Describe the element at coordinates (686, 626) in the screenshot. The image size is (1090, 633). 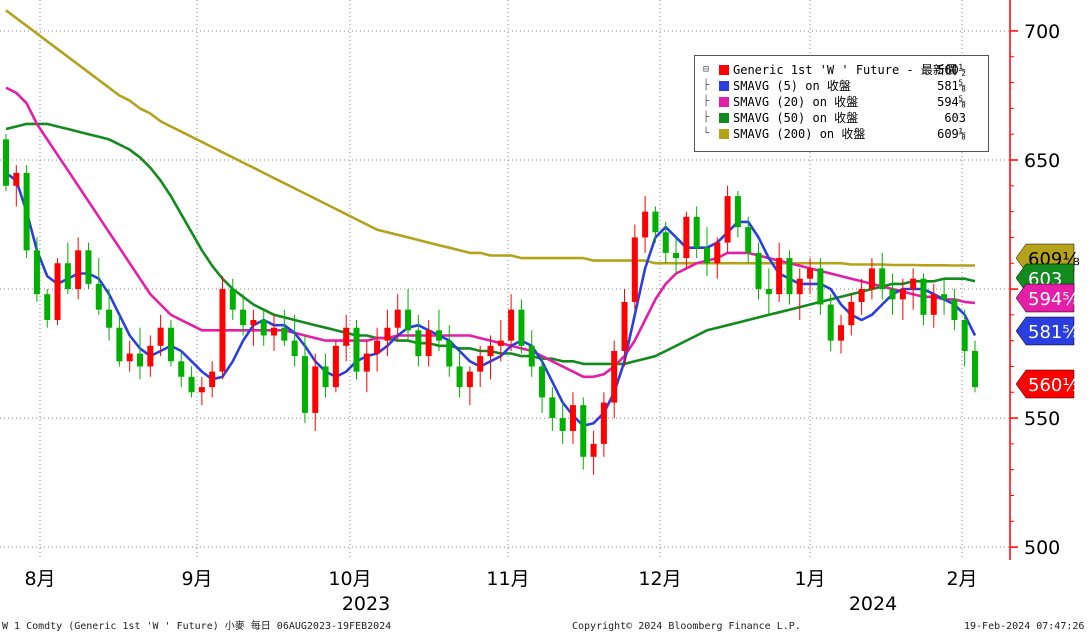
I see `footer-copyright: Copyright© 2024 Bloomberg Finance L.P.` at that location.